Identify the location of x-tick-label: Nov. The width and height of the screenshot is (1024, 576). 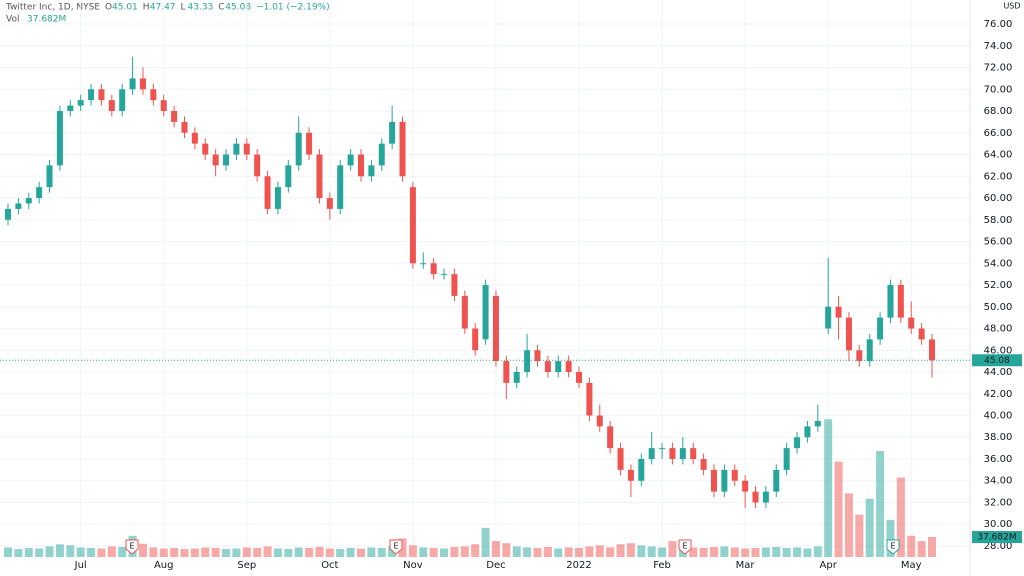
(413, 565).